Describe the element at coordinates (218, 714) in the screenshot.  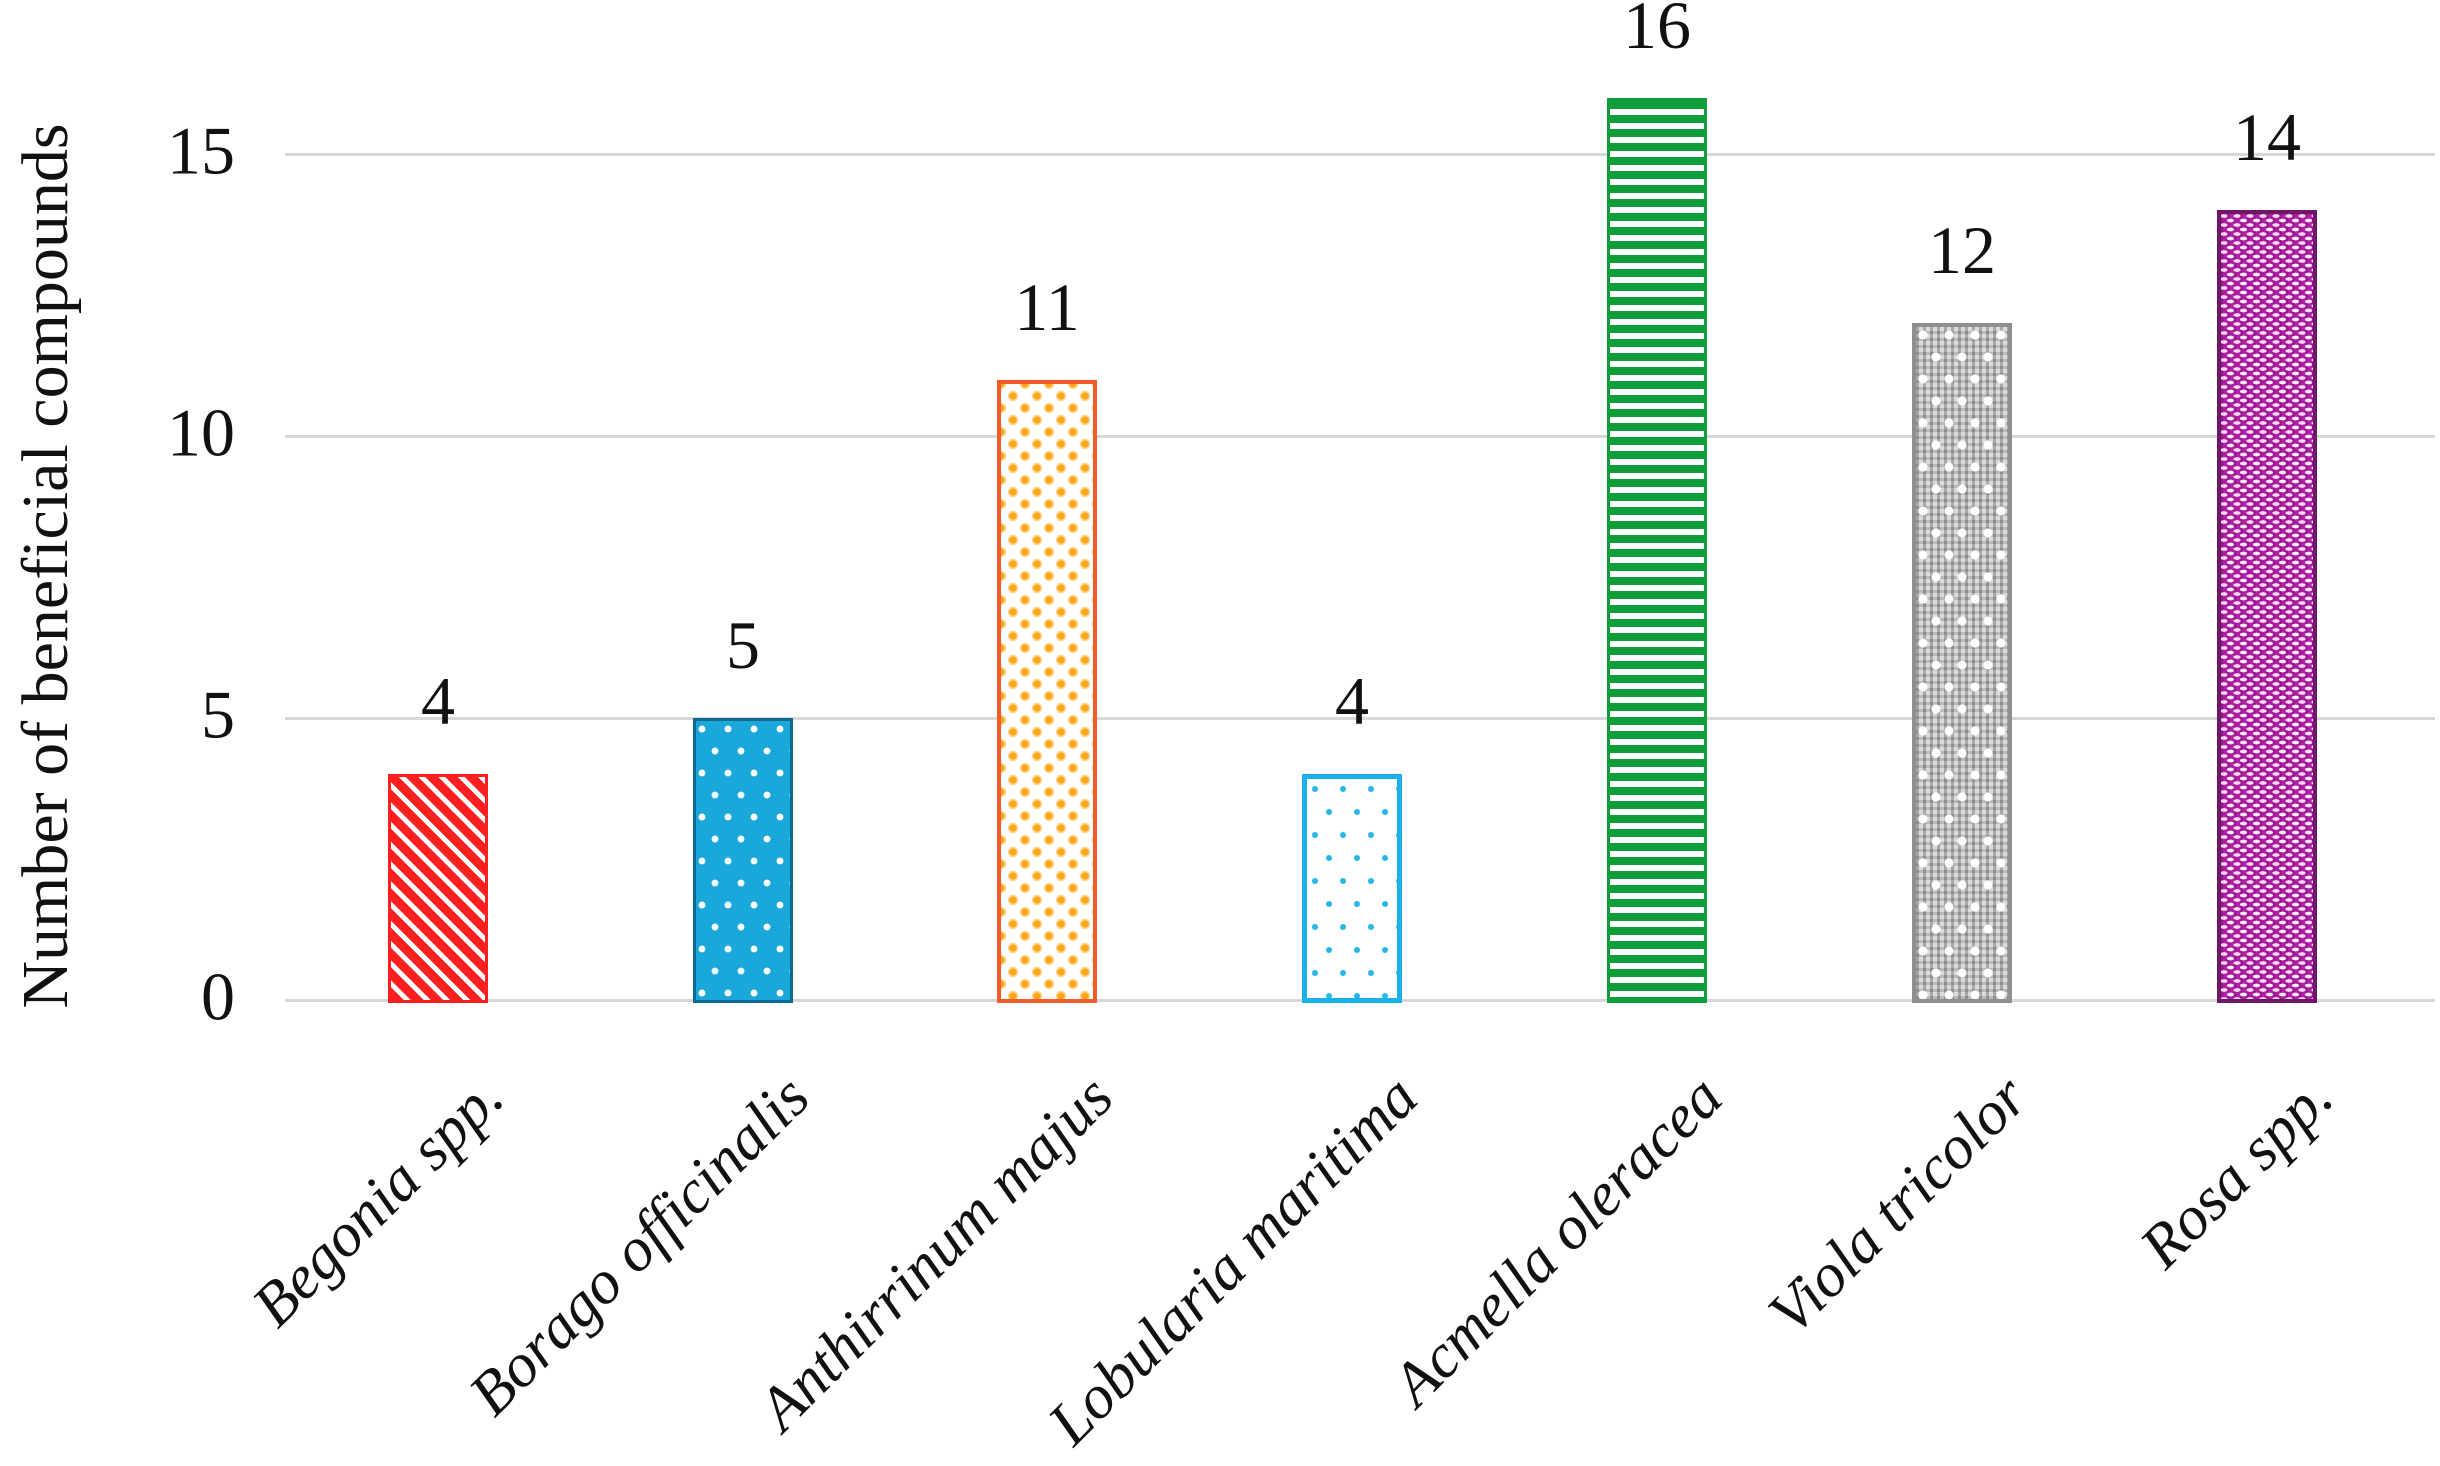
I see `y-tick-label-5: 5` at that location.